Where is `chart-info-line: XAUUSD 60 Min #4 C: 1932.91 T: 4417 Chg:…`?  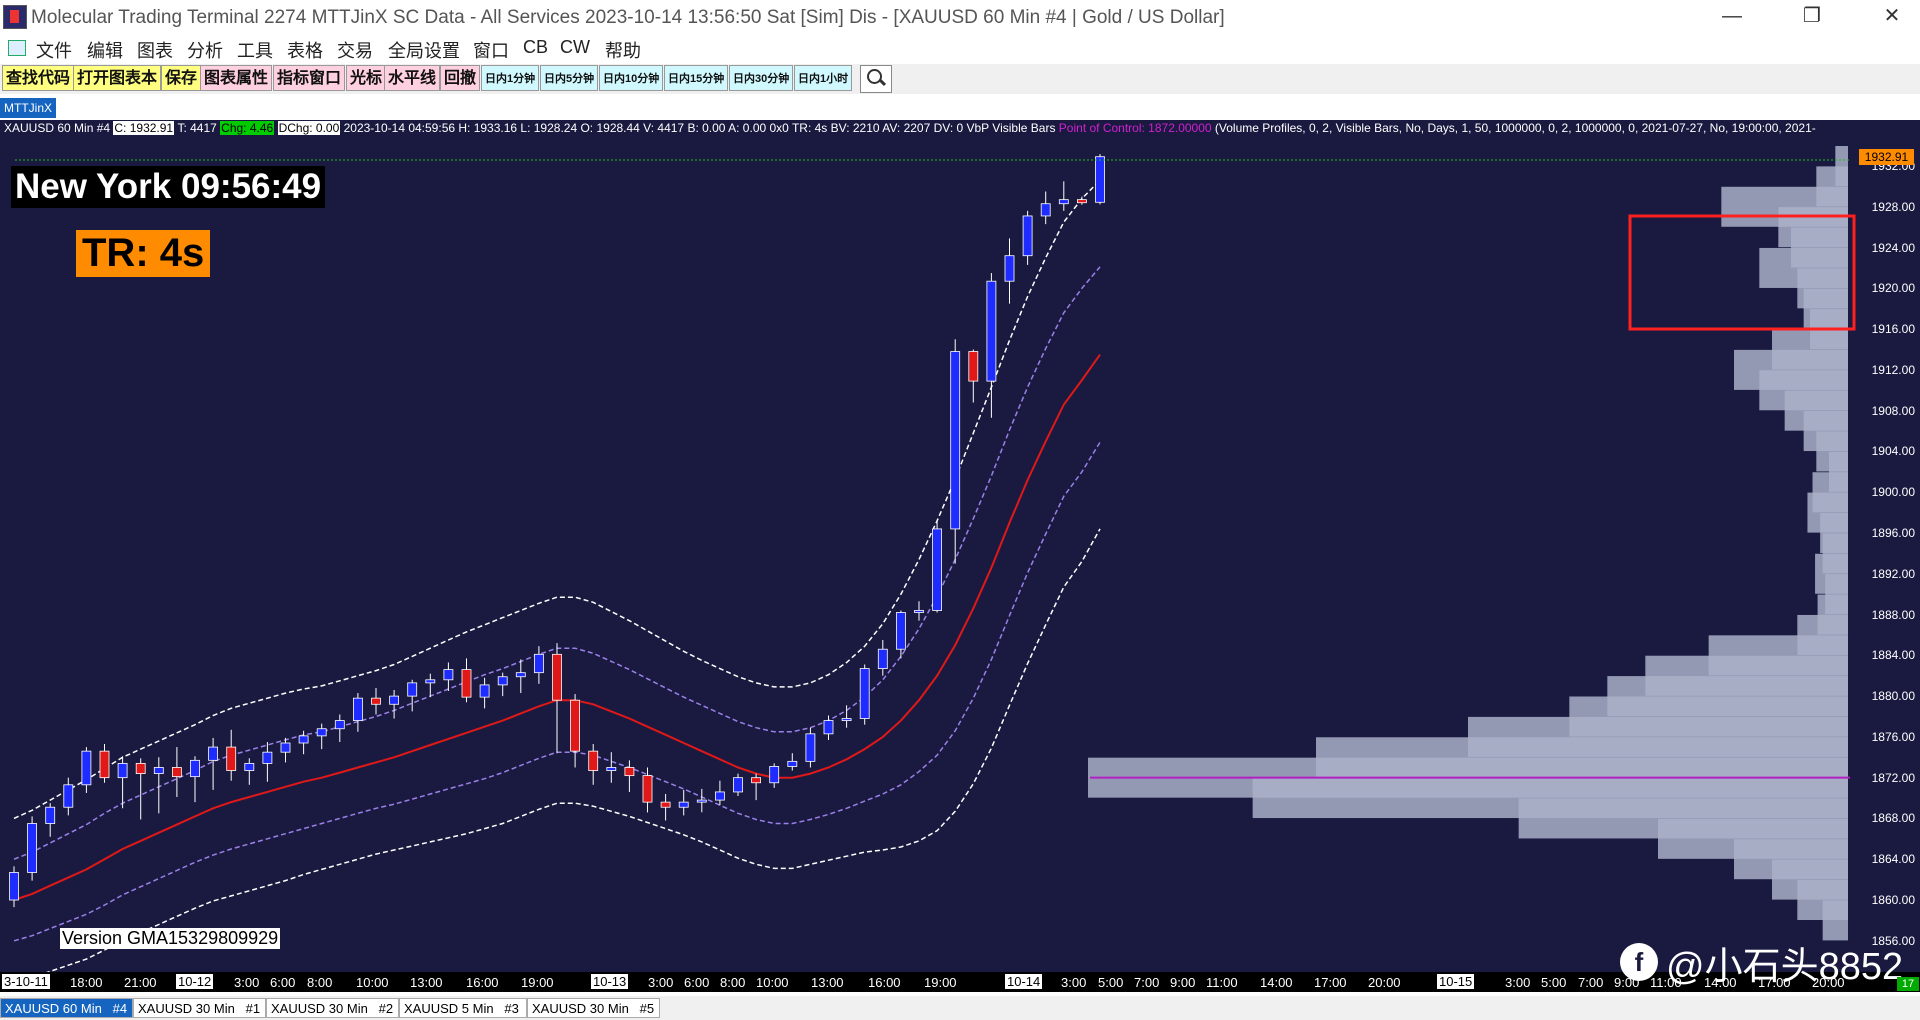
chart-info-line: XAUUSD 60 Min #4 C: 1932.91 T: 4417 Chg:… is located at coordinates (910, 128).